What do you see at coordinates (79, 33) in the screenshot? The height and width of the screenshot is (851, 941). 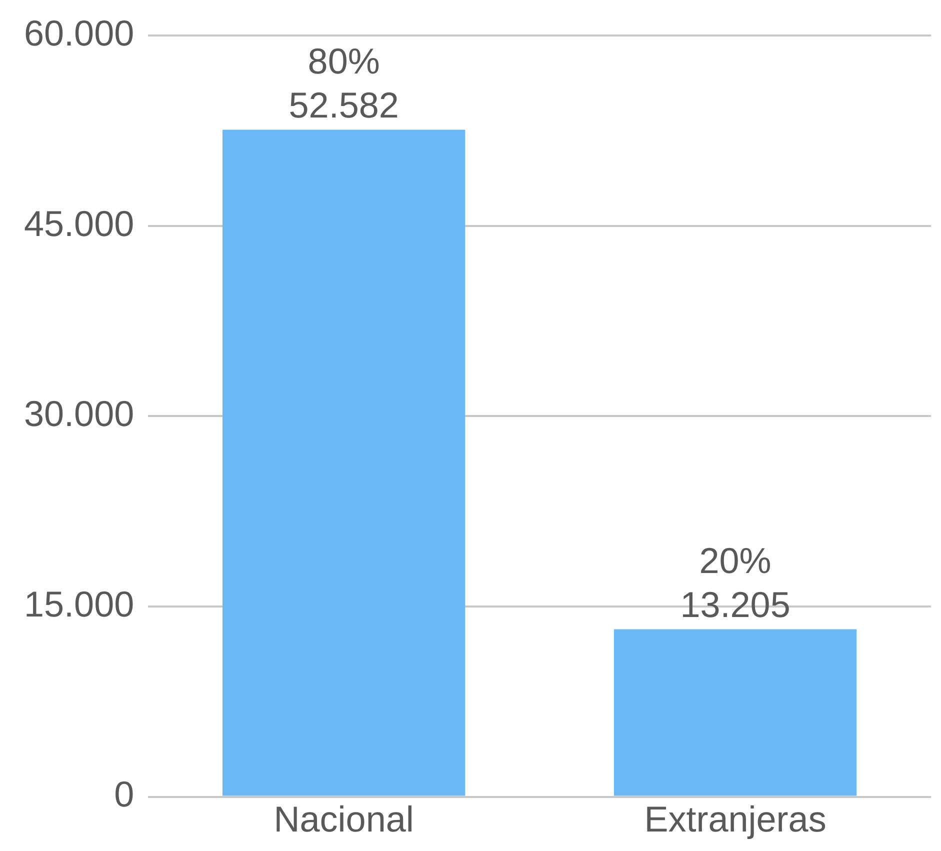 I see `y-tick-label: 60.000` at bounding box center [79, 33].